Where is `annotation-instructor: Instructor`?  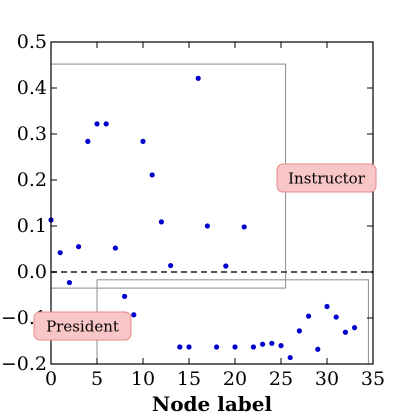
annotation-instructor: Instructor is located at coordinates (326, 178).